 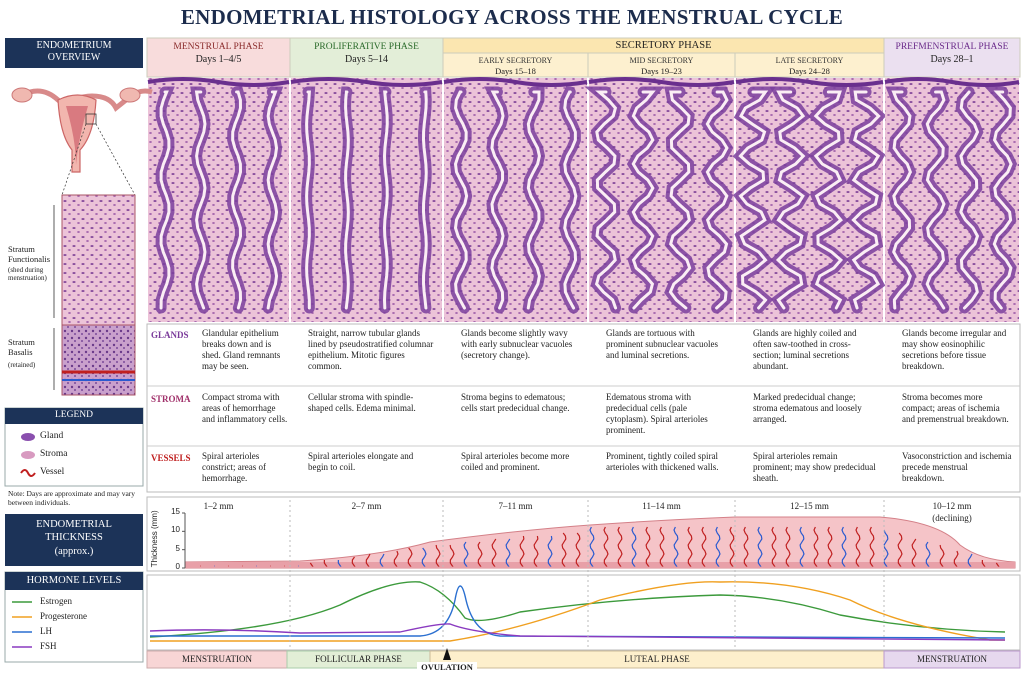 I want to click on y-tick-label: 5, so click(x=177, y=548).